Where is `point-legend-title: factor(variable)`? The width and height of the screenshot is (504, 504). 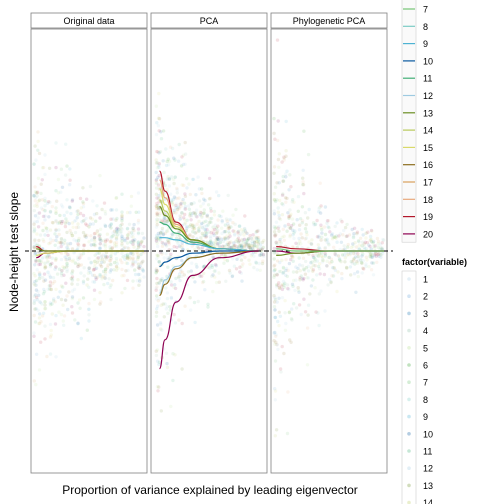
point-legend-title: factor(variable) is located at coordinates (434, 262).